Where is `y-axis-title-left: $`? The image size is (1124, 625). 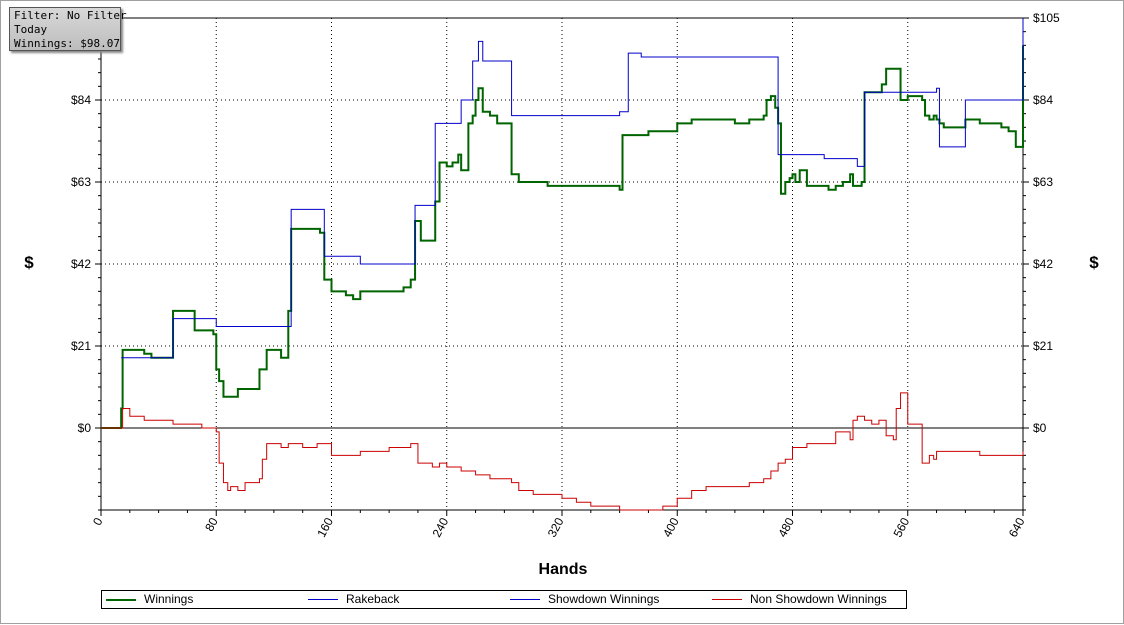 y-axis-title-left: $ is located at coordinates (29, 262).